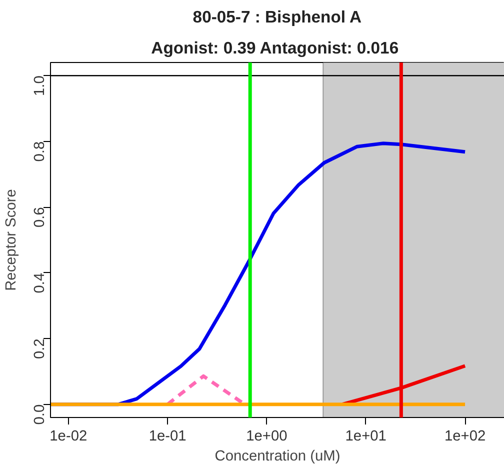 The height and width of the screenshot is (467, 504). I want to click on x-tick-label: 1e+02, so click(465, 436).